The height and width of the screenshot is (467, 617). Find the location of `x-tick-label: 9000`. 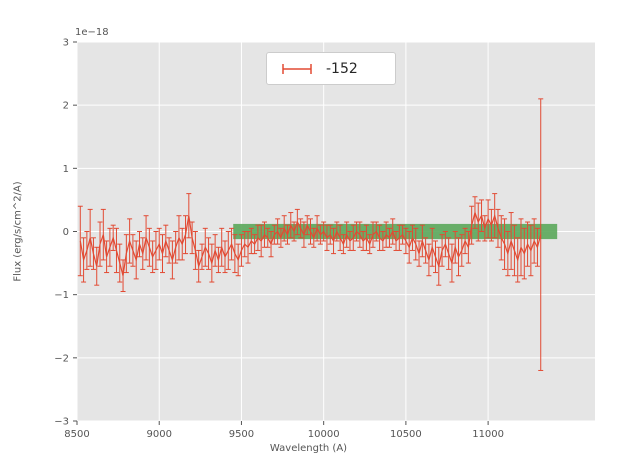

x-tick-label: 9000 is located at coordinates (158, 434).